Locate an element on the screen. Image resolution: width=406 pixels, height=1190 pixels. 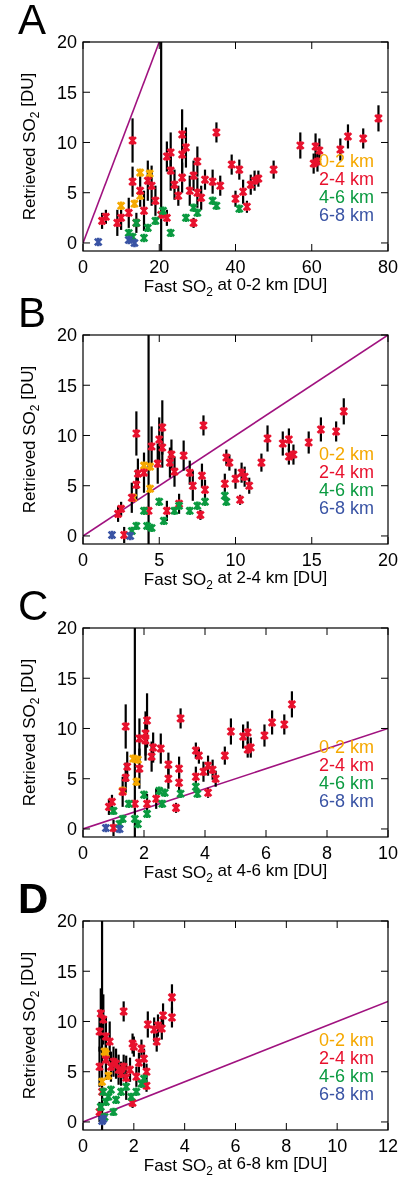
chart-title: C is located at coordinates (33, 605).